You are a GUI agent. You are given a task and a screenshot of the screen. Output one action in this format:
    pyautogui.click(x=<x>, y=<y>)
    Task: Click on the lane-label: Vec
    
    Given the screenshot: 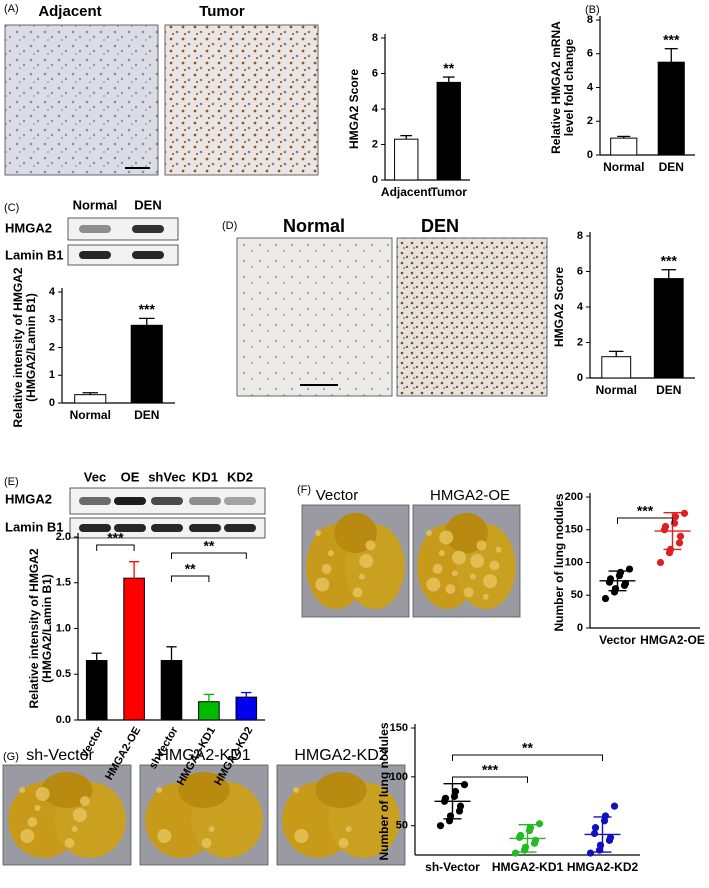 What is the action you would take?
    pyautogui.click(x=95, y=476)
    